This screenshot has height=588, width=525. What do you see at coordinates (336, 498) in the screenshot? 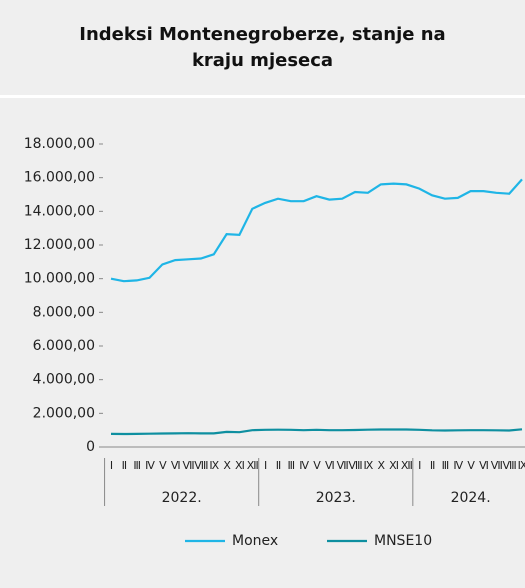
I see `group-label: 2023.` at bounding box center [336, 498].